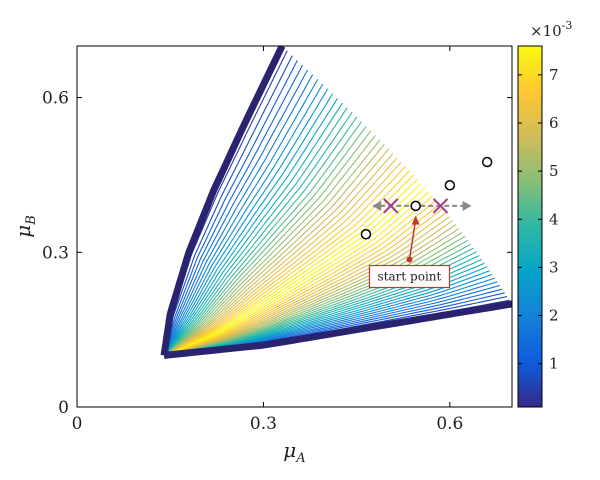  What do you see at coordinates (263, 424) in the screenshot?
I see `x-tick-label: 0.3` at bounding box center [263, 424].